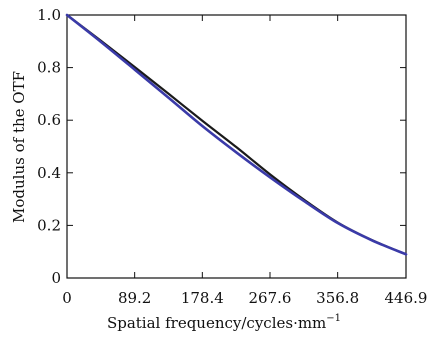 Image resolution: width=441 pixels, height=337 pixels. What do you see at coordinates (49, 15) in the screenshot?
I see `y-tick-label: 1.0` at bounding box center [49, 15].